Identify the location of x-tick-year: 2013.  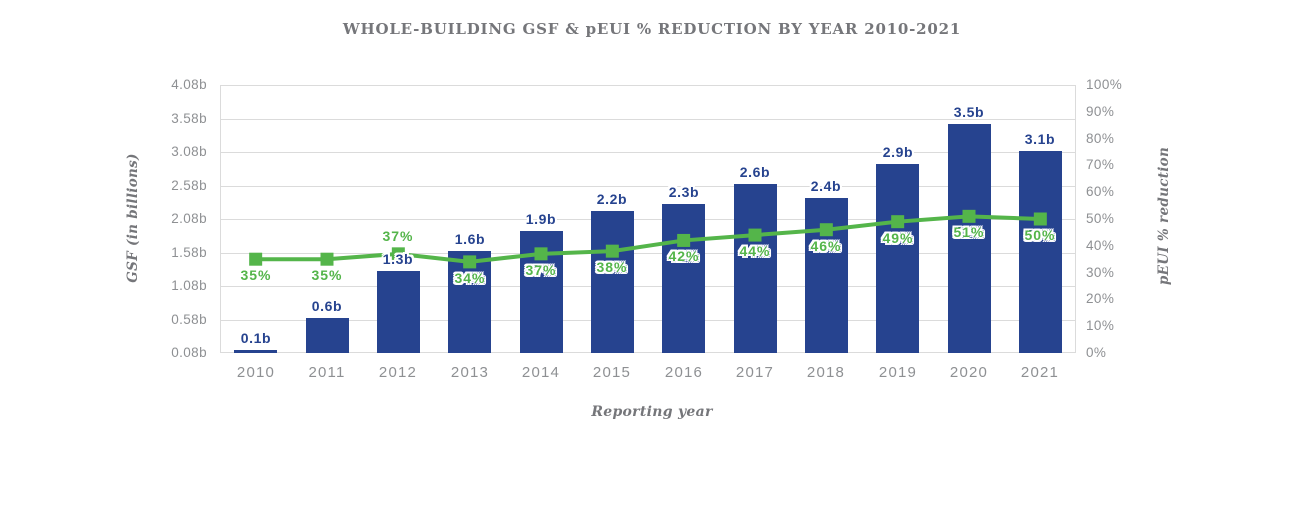
(470, 372).